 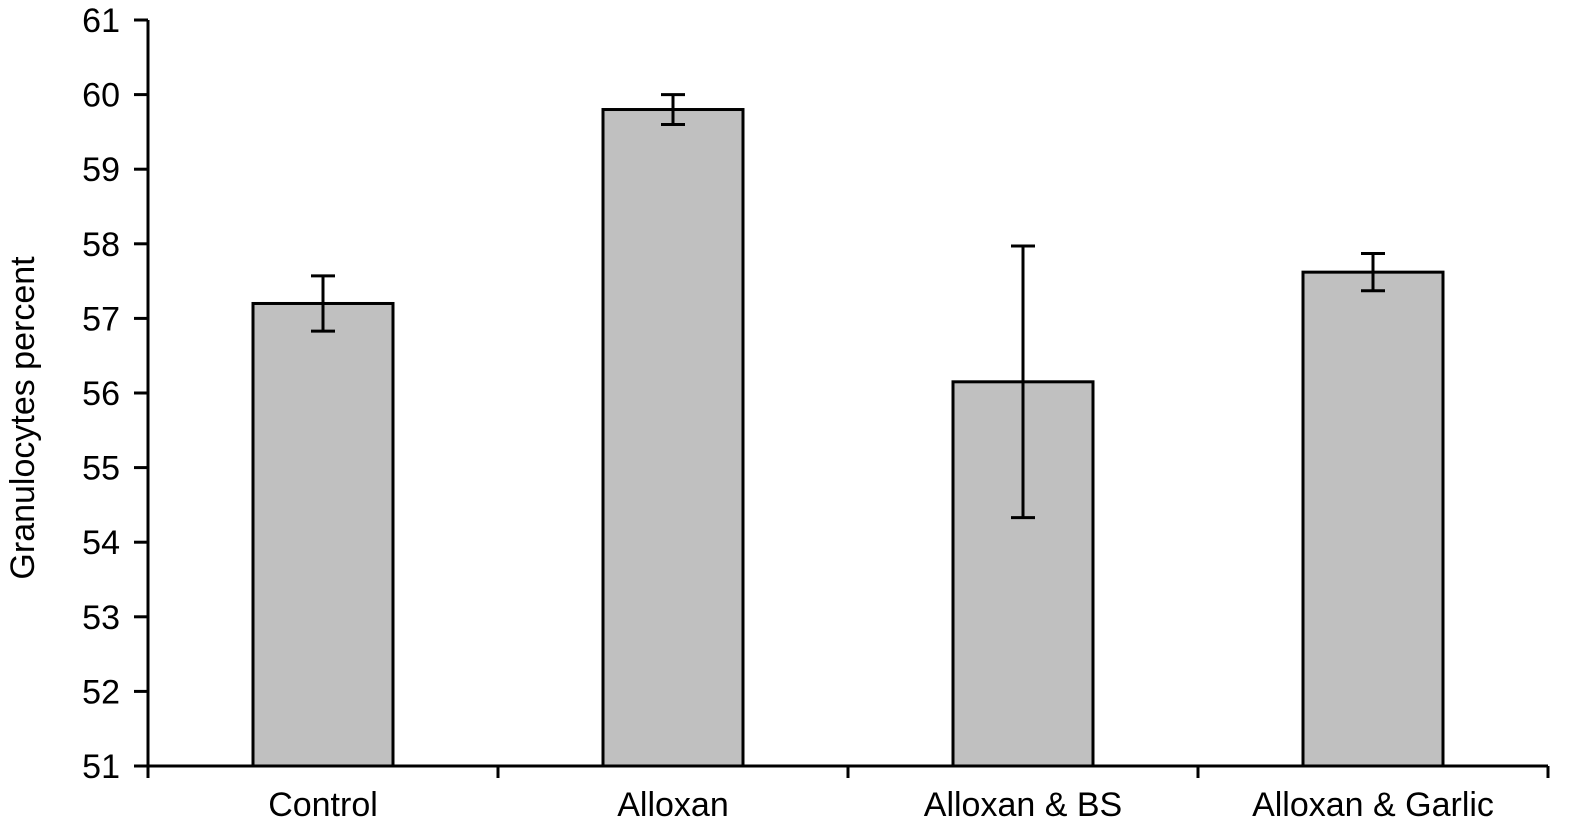 I want to click on x-tick-label: Alloxan, so click(x=673, y=805).